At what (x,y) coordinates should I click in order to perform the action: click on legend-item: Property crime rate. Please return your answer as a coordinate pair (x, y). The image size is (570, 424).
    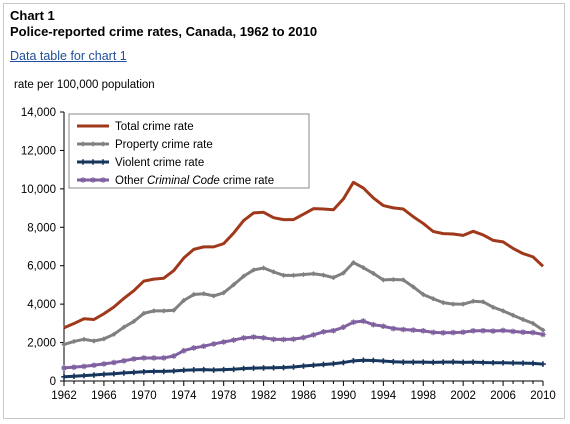
    Looking at the image, I should click on (145, 145).